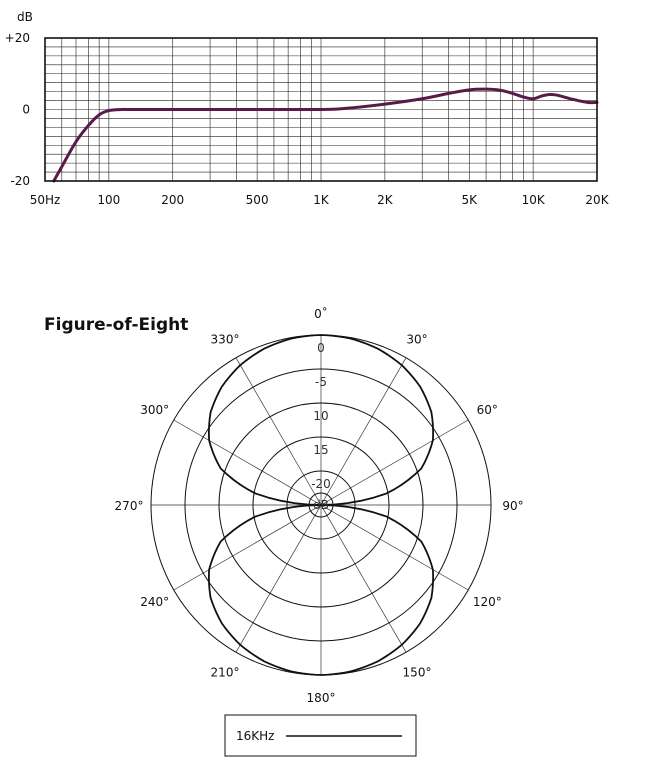 The width and height of the screenshot is (646, 776). What do you see at coordinates (597, 200) in the screenshot?
I see `x-tick-label: 20K` at bounding box center [597, 200].